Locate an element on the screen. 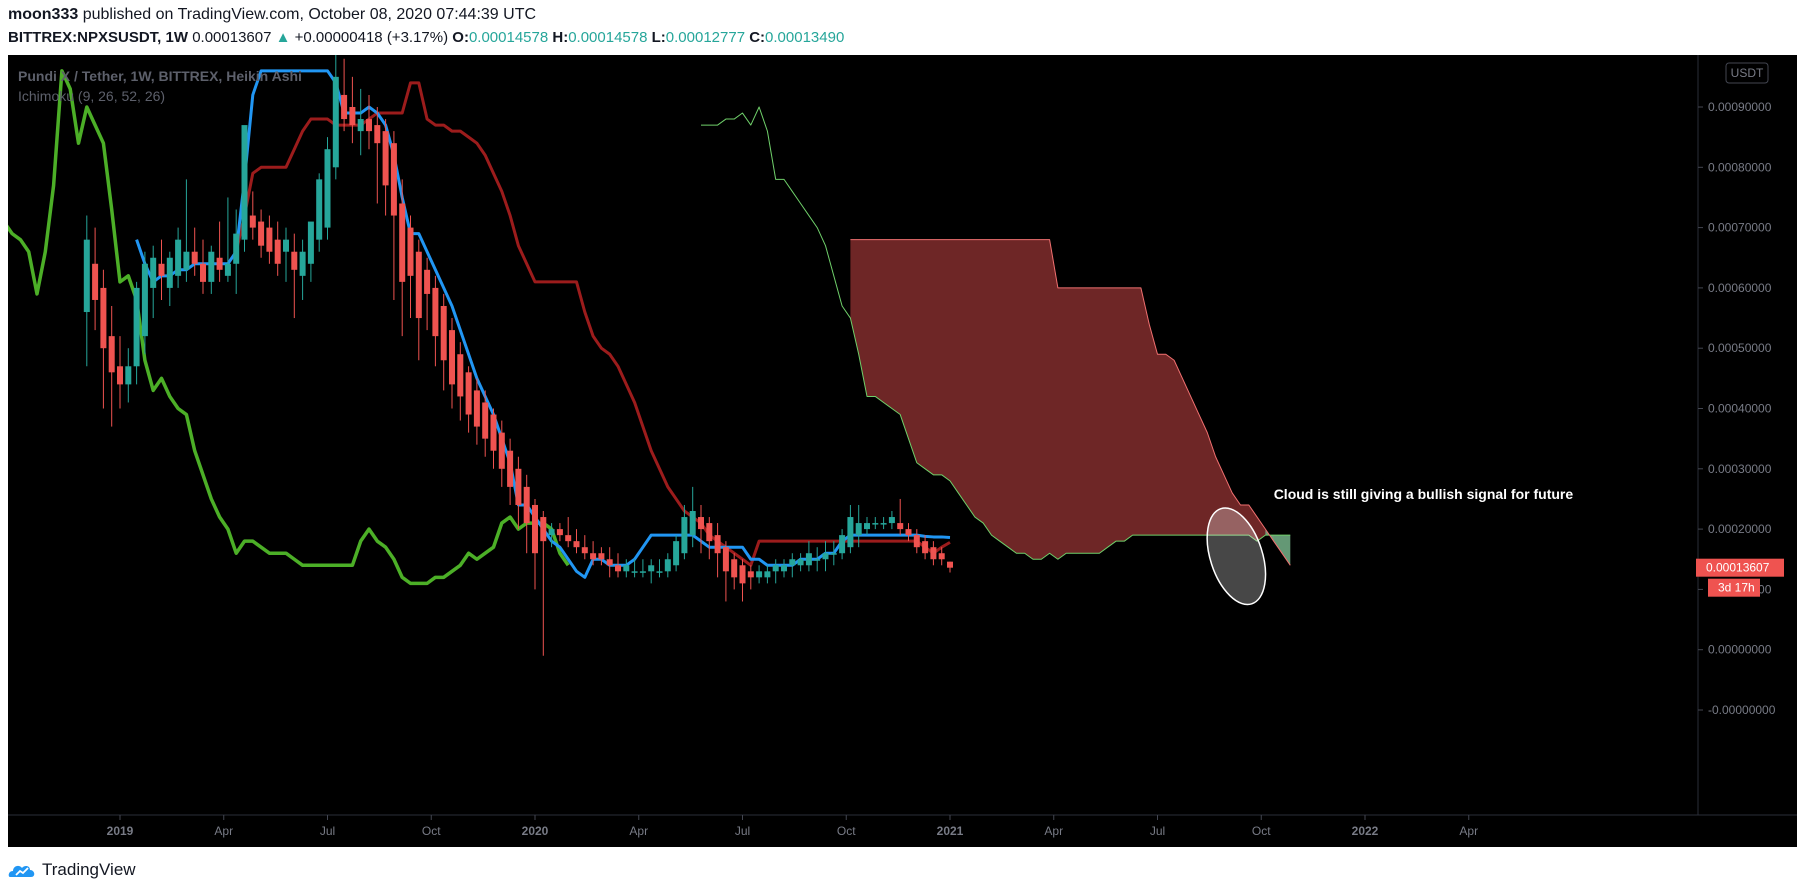  high-label: H: is located at coordinates (560, 37).